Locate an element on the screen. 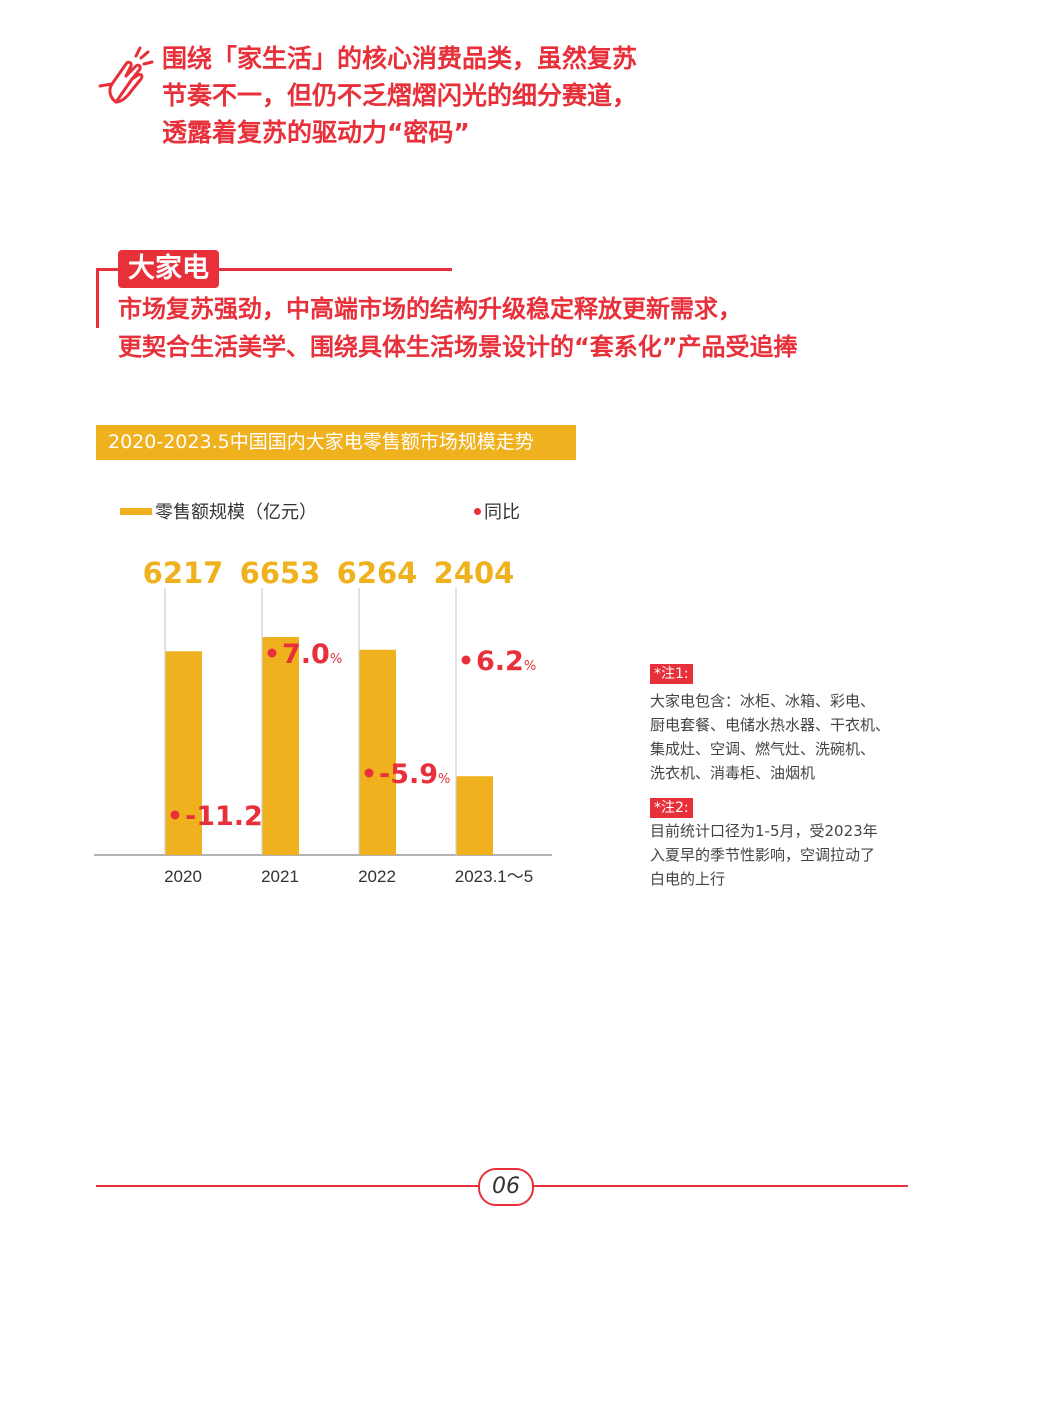  section-tag: 大家电 is located at coordinates (168, 269).